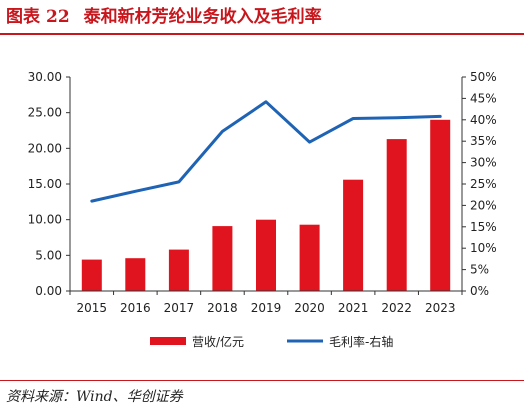 Image resolution: width=524 pixels, height=415 pixels. What do you see at coordinates (483, 163) in the screenshot?
I see `y-right-tick-label: 30%` at bounding box center [483, 163].